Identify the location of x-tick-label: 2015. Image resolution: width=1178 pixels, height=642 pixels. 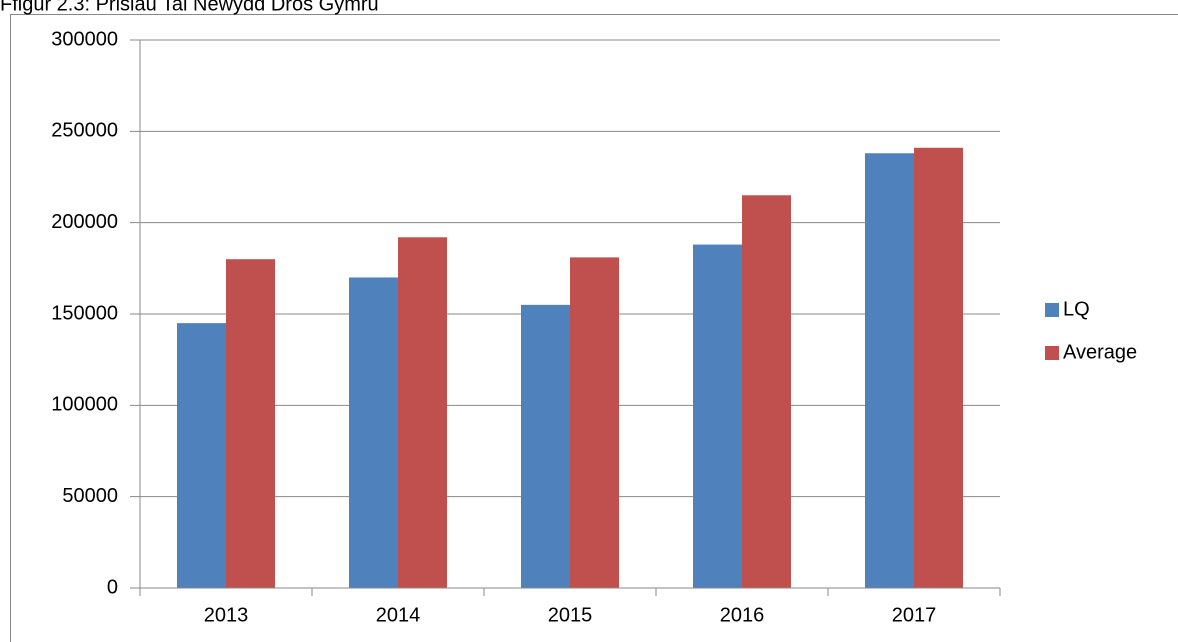
(570, 615).